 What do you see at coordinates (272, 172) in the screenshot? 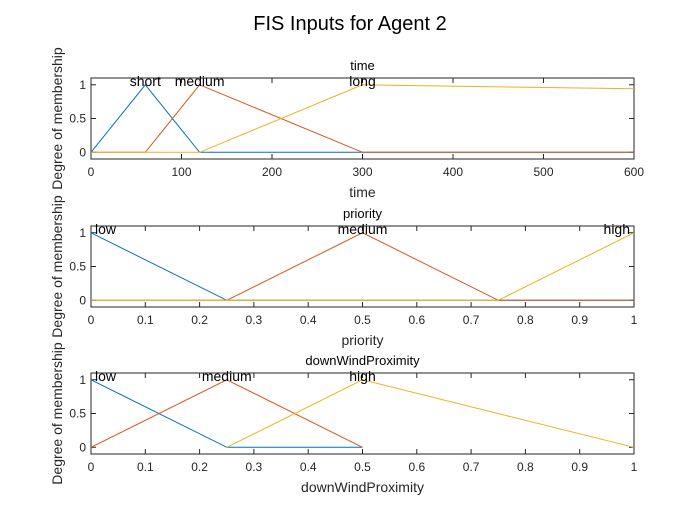
I see `x-tick-label: 200` at bounding box center [272, 172].